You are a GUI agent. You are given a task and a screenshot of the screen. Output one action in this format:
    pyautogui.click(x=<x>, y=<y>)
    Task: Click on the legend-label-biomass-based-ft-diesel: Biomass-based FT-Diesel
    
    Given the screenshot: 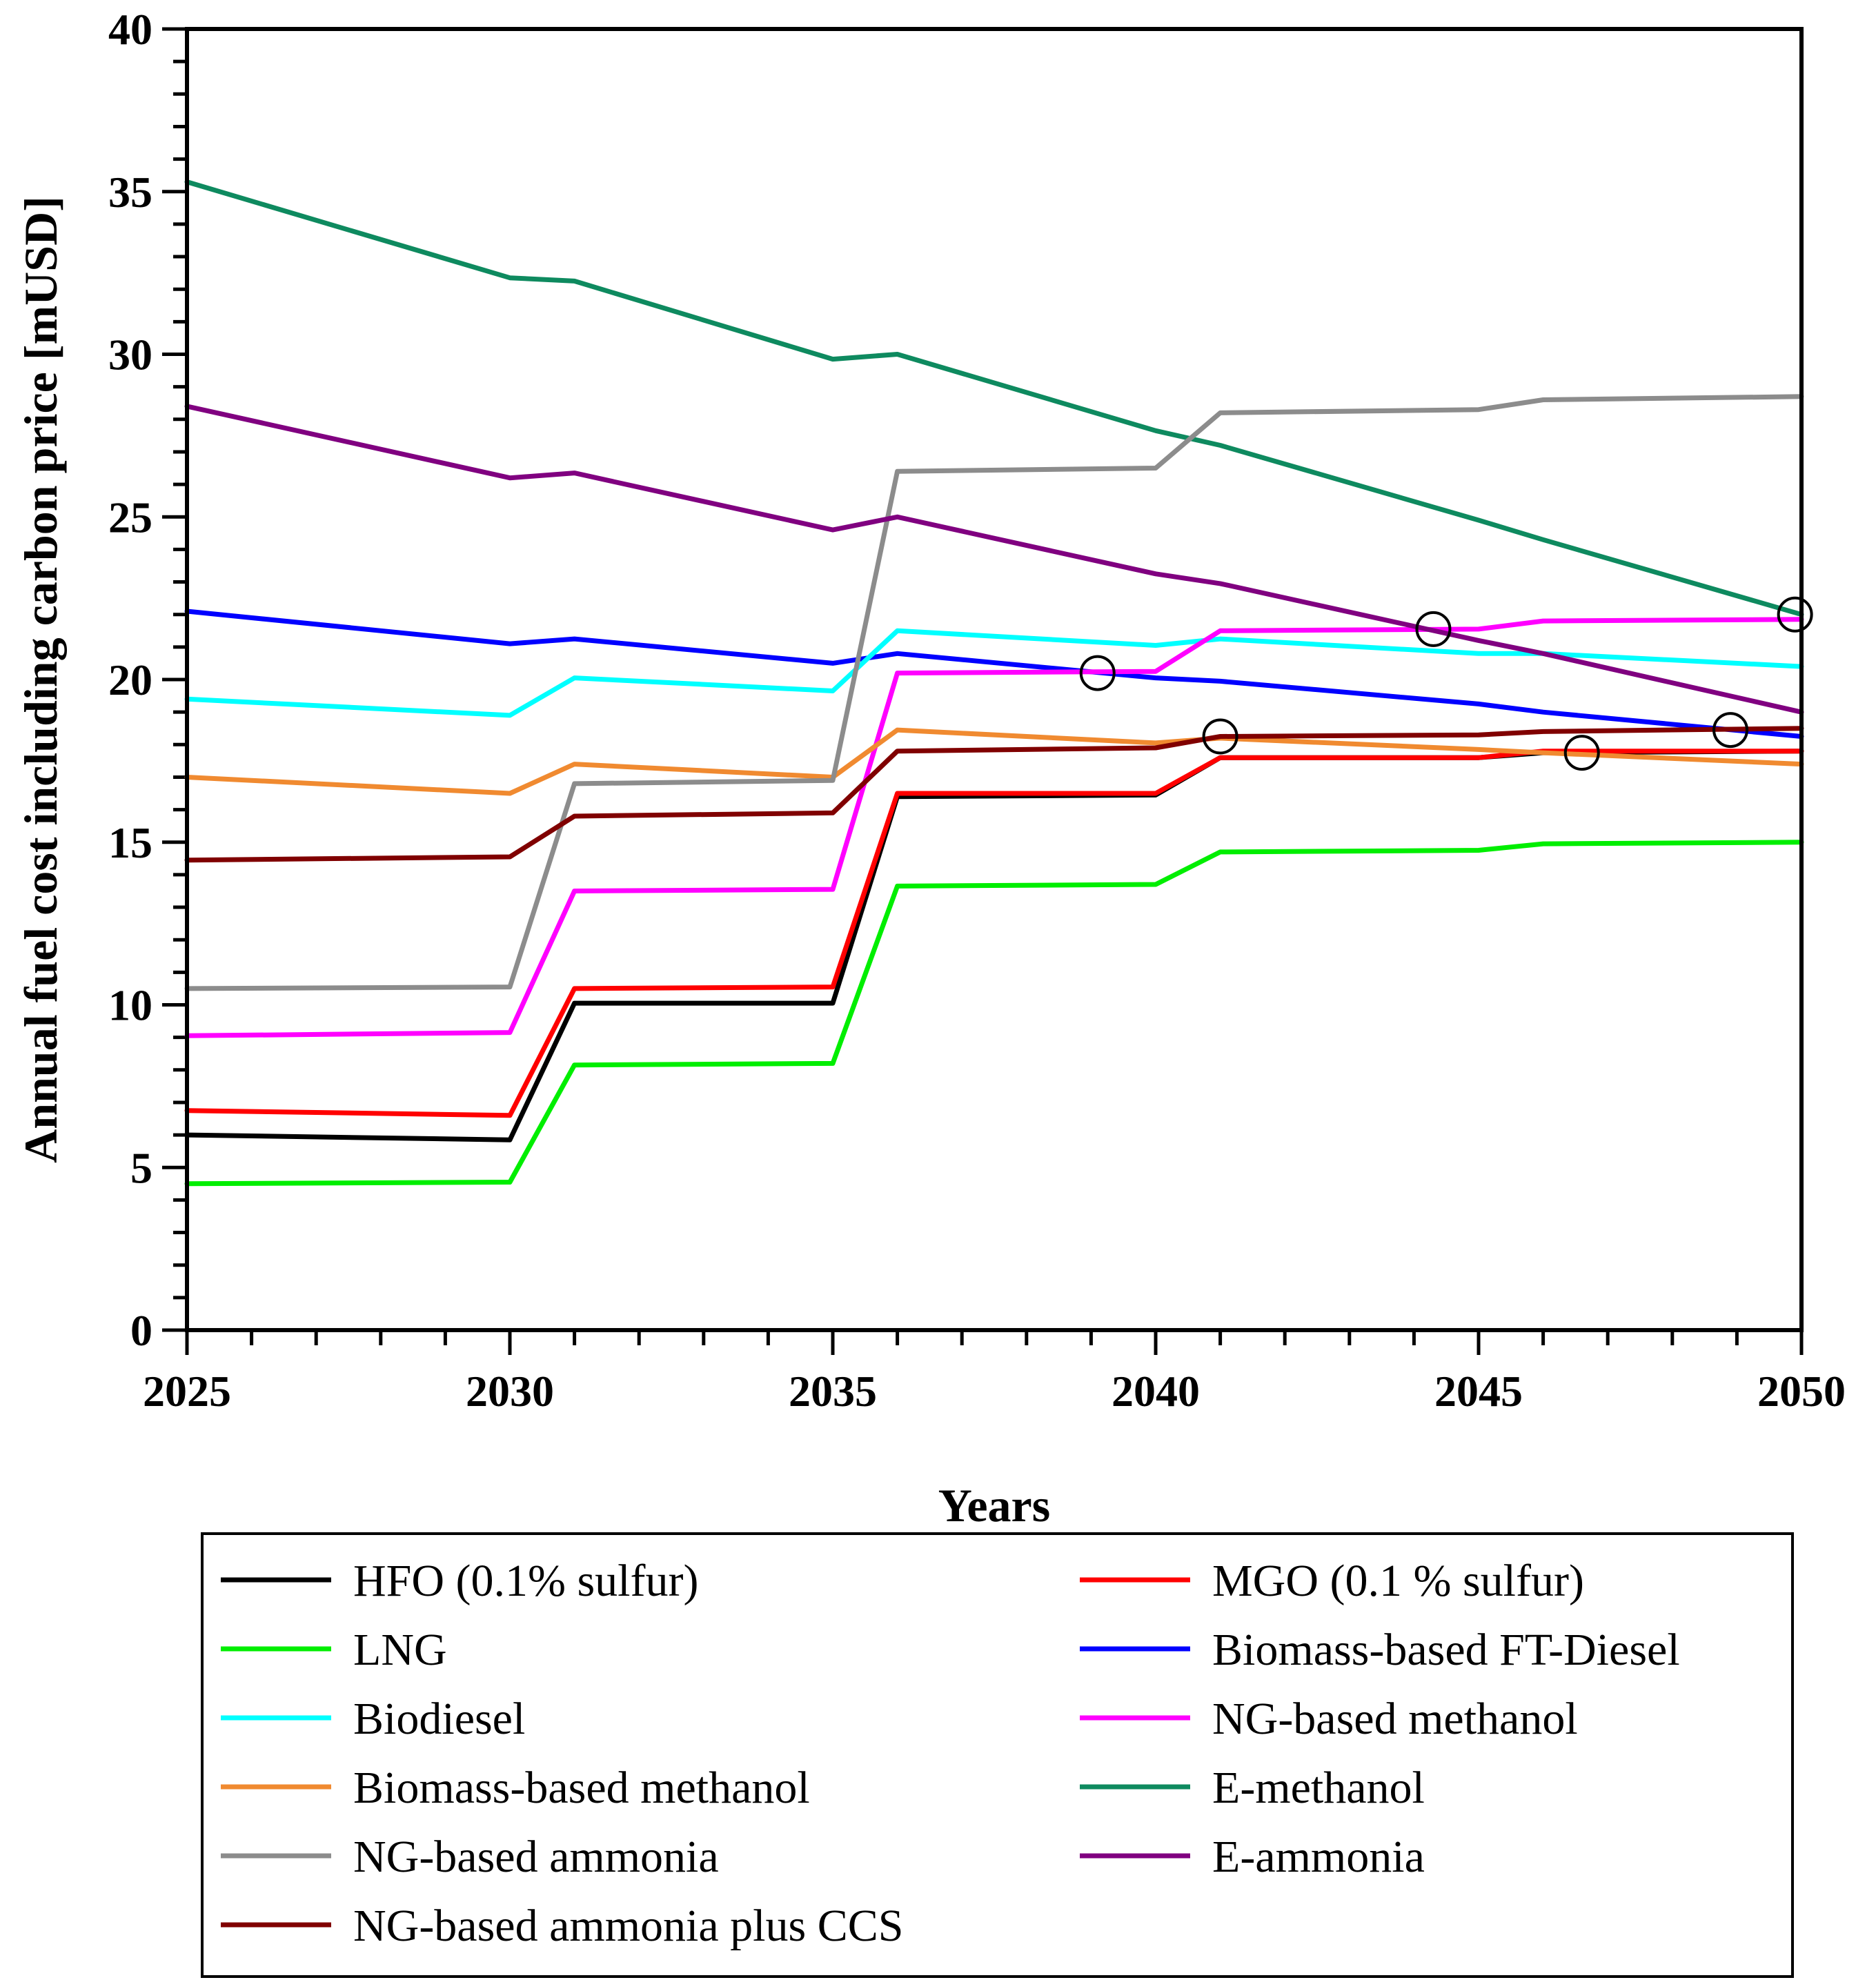 What is the action you would take?
    pyautogui.click(x=1446, y=1650)
    